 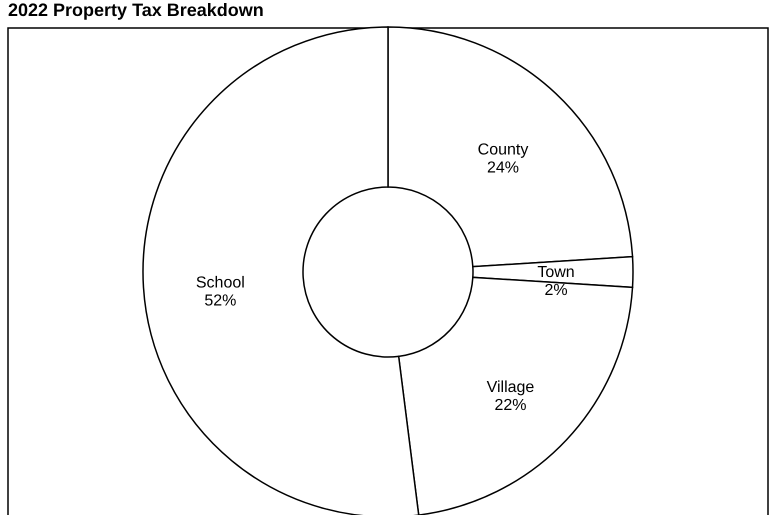 What do you see at coordinates (556, 272) in the screenshot?
I see `slice-label: Town` at bounding box center [556, 272].